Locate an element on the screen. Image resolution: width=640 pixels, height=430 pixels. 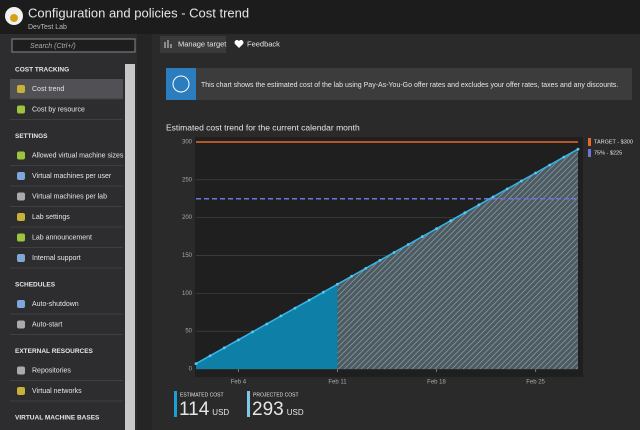
nav-item: Virtual machines per user is located at coordinates (72, 176).